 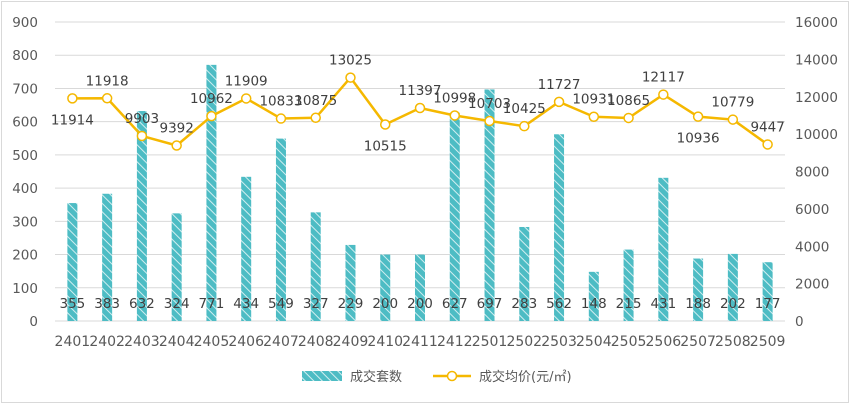 What do you see at coordinates (768, 304) in the screenshot?
I see `bar-data-label: 177` at bounding box center [768, 304].